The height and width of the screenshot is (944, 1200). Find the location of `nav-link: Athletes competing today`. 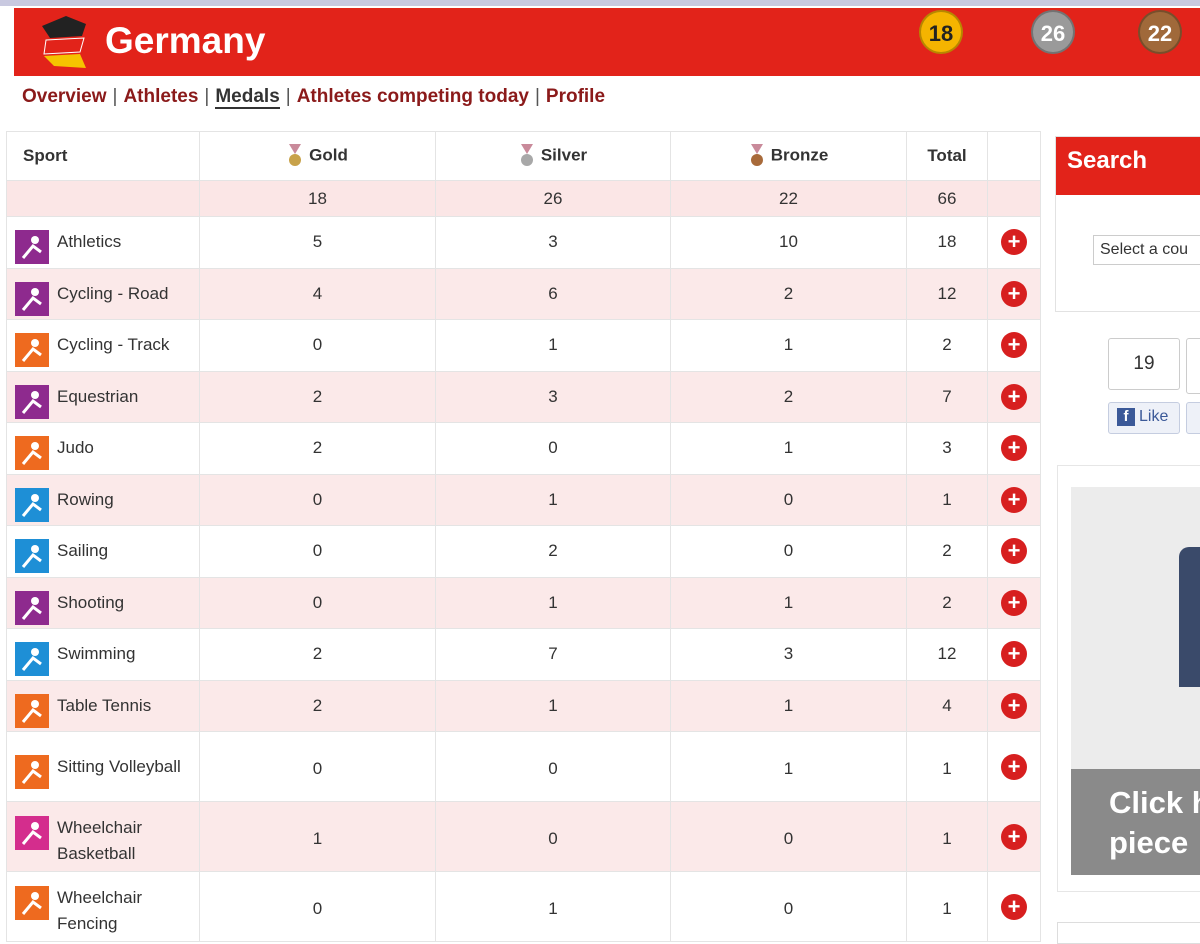

nav-link: Athletes competing today is located at coordinates (412, 96).